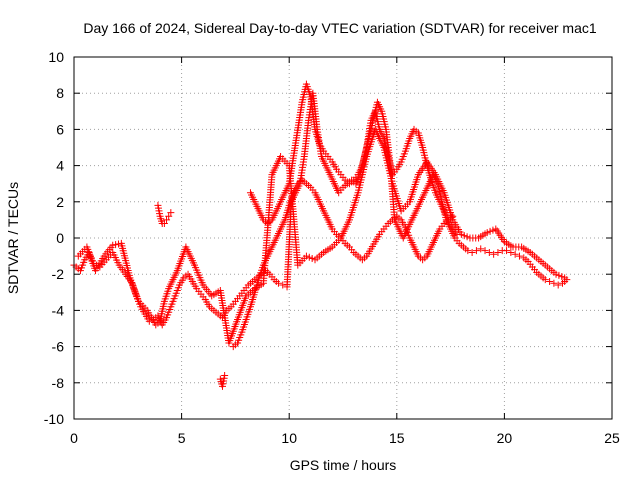  What do you see at coordinates (54, 238) in the screenshot?
I see `y-tick-labels: -10 -8 -6 -4 -2 0 2 4 6 8 10` at bounding box center [54, 238].